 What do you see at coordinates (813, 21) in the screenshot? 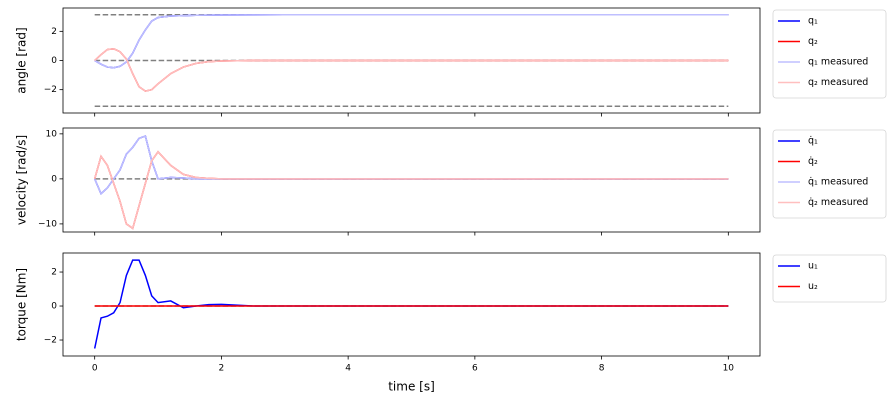
I see `legend-label: q₁` at bounding box center [813, 21].